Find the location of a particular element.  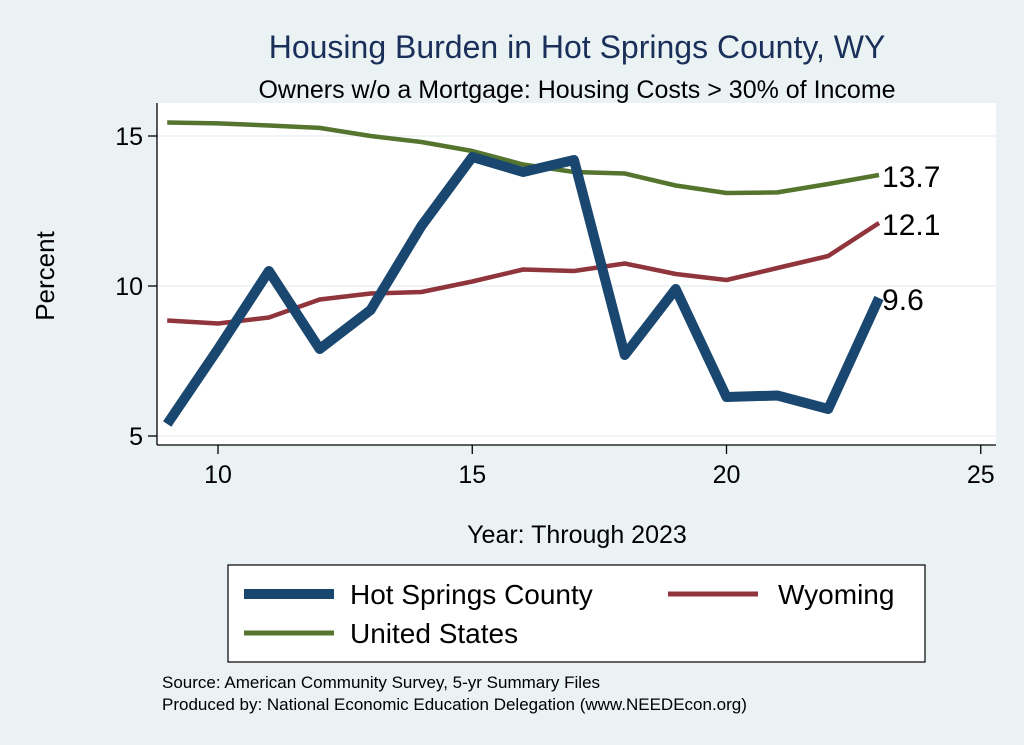

end-labels: 9.6 12.1 13.7 is located at coordinates (911, 239).